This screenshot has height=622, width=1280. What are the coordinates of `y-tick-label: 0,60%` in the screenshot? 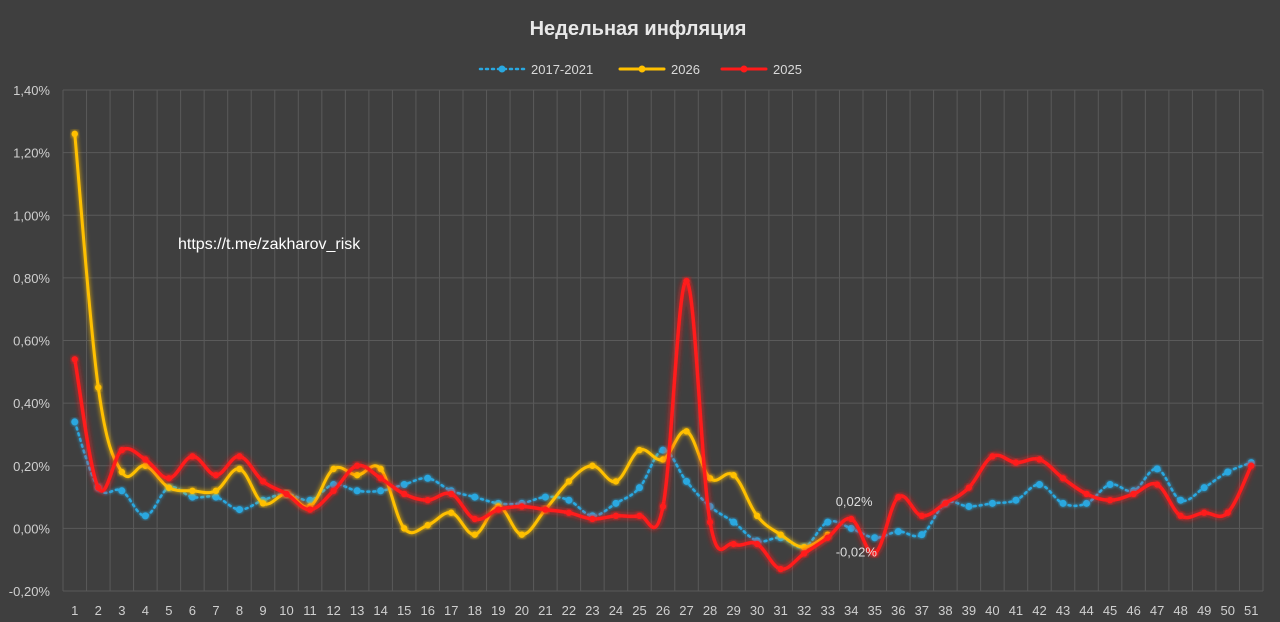 It's located at (31, 341).